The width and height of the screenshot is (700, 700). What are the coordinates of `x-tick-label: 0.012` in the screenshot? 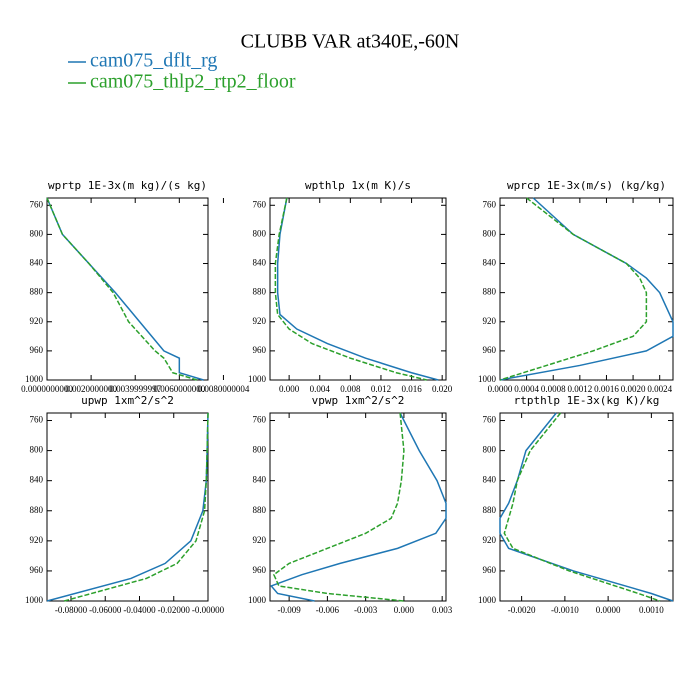 It's located at (381, 389).